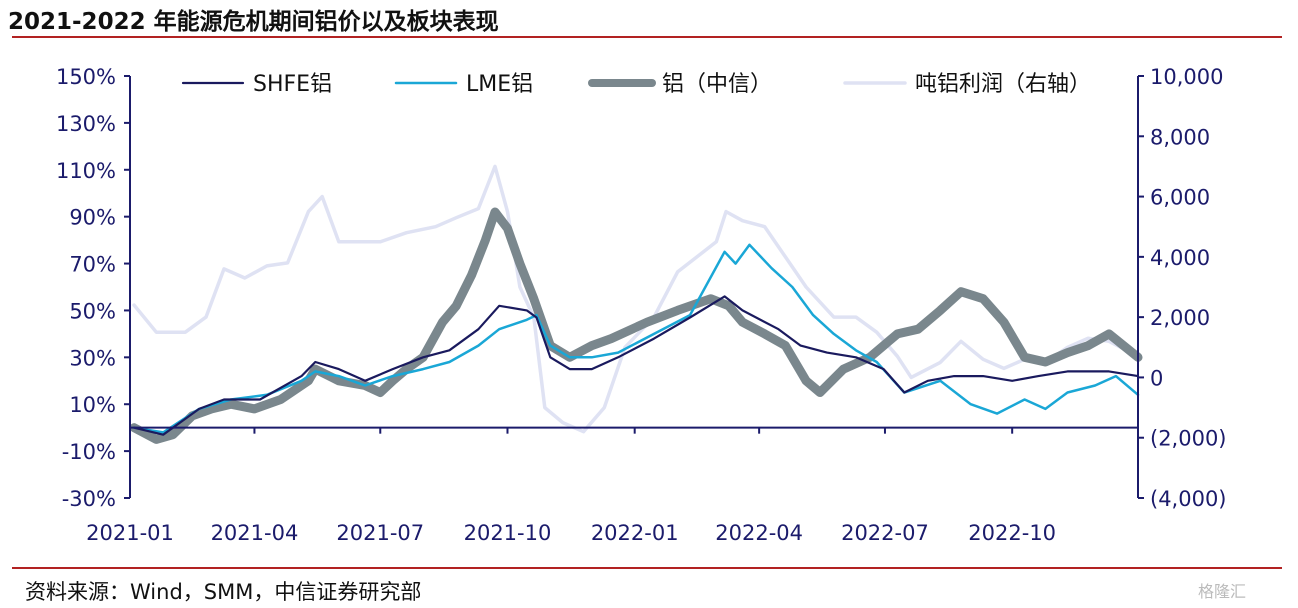 The image size is (1298, 608). I want to click on legend-label: 铝（中信）, so click(717, 84).